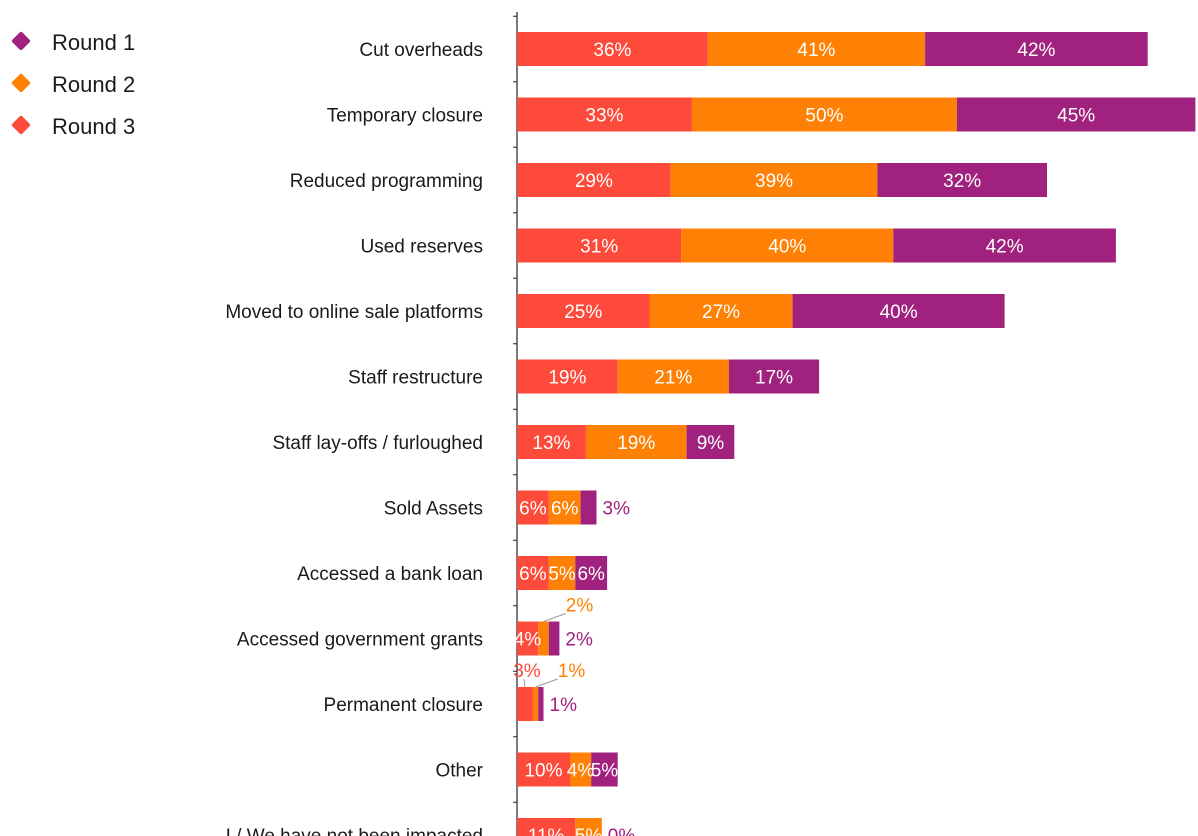  What do you see at coordinates (377, 443) in the screenshot?
I see `category-label: Staff lay-offs / furloughed` at bounding box center [377, 443].